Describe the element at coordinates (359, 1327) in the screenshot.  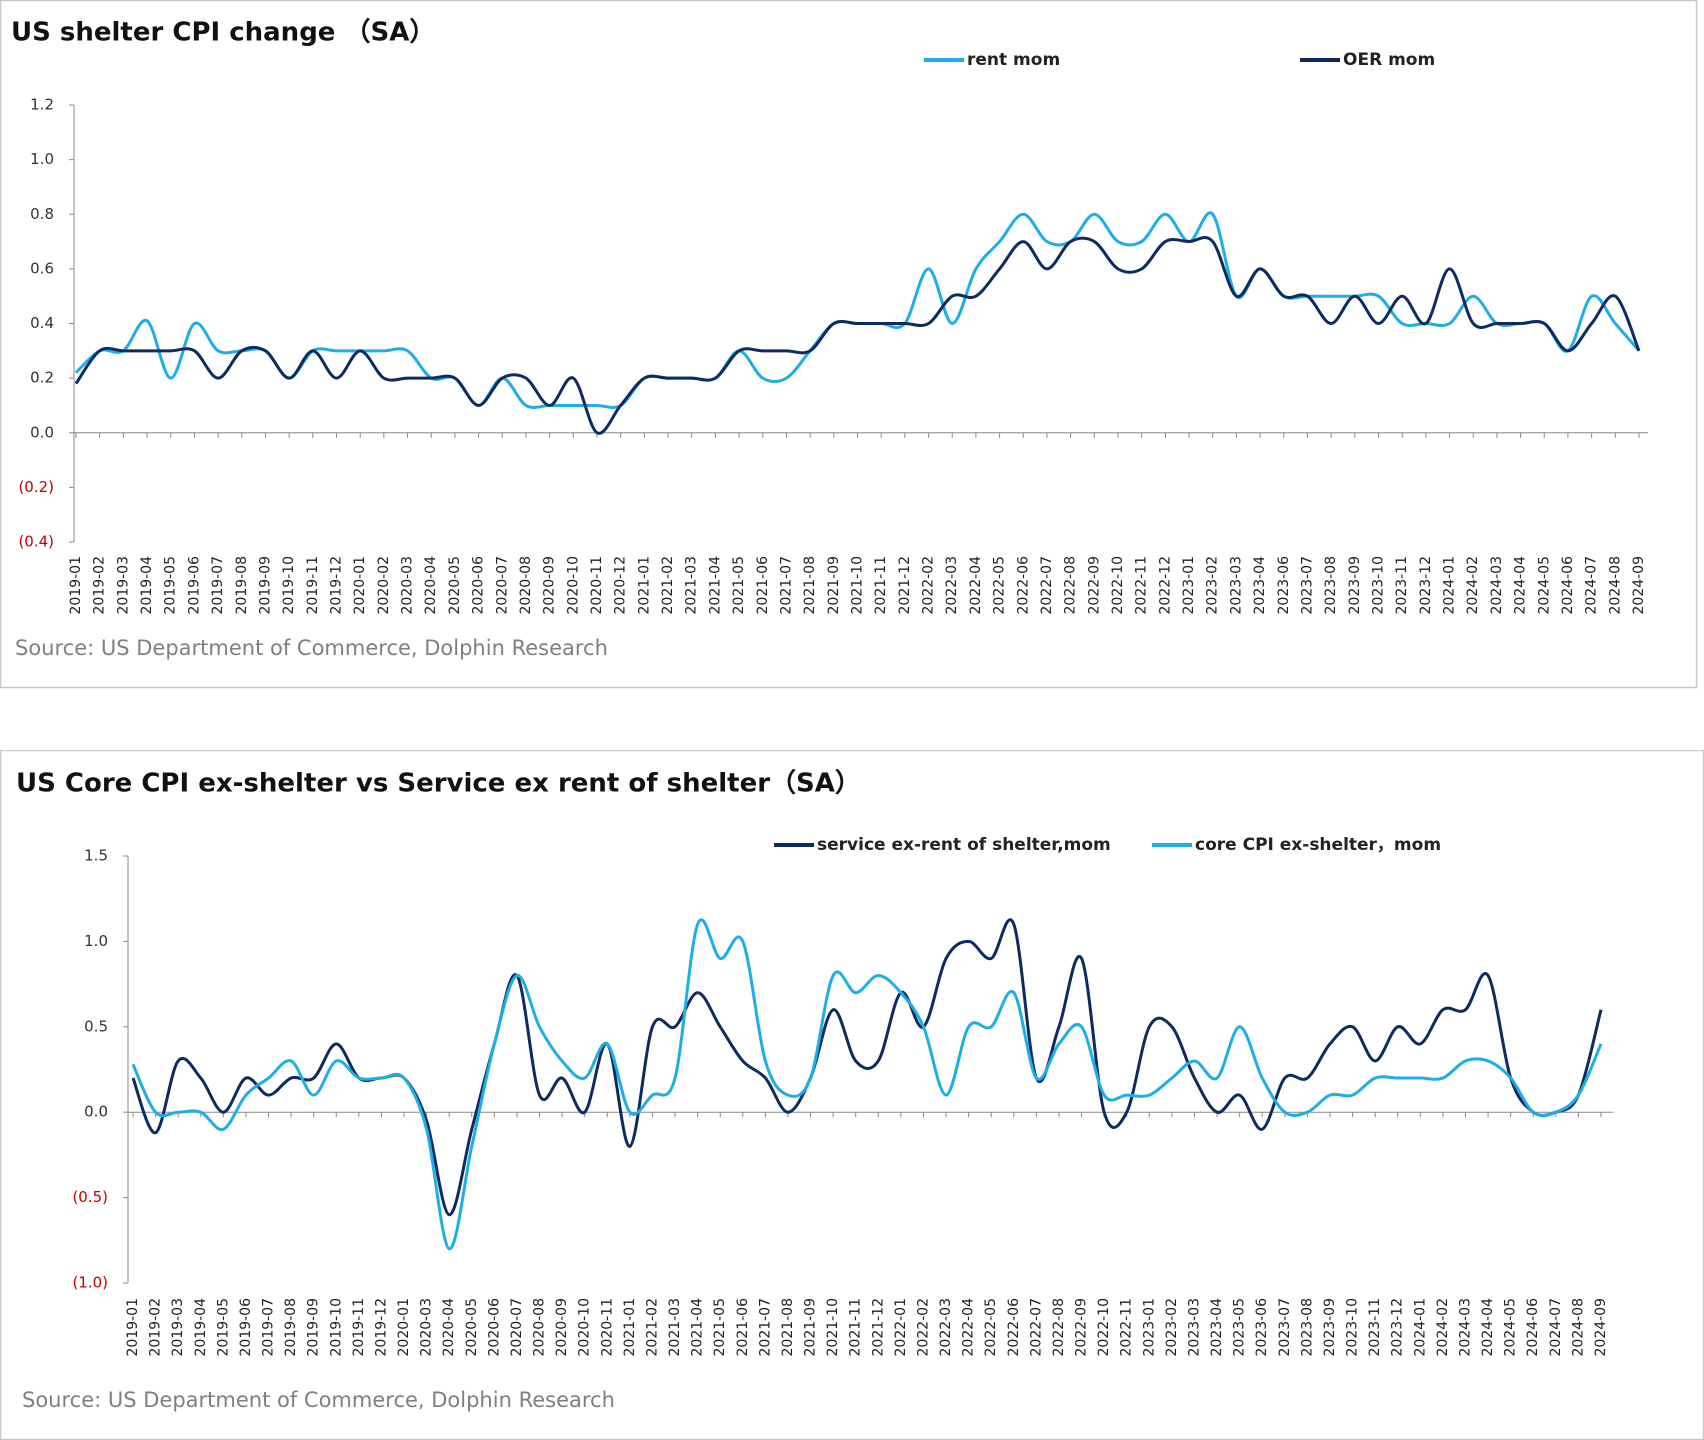
I see `x-tick-label: 2019-11` at that location.